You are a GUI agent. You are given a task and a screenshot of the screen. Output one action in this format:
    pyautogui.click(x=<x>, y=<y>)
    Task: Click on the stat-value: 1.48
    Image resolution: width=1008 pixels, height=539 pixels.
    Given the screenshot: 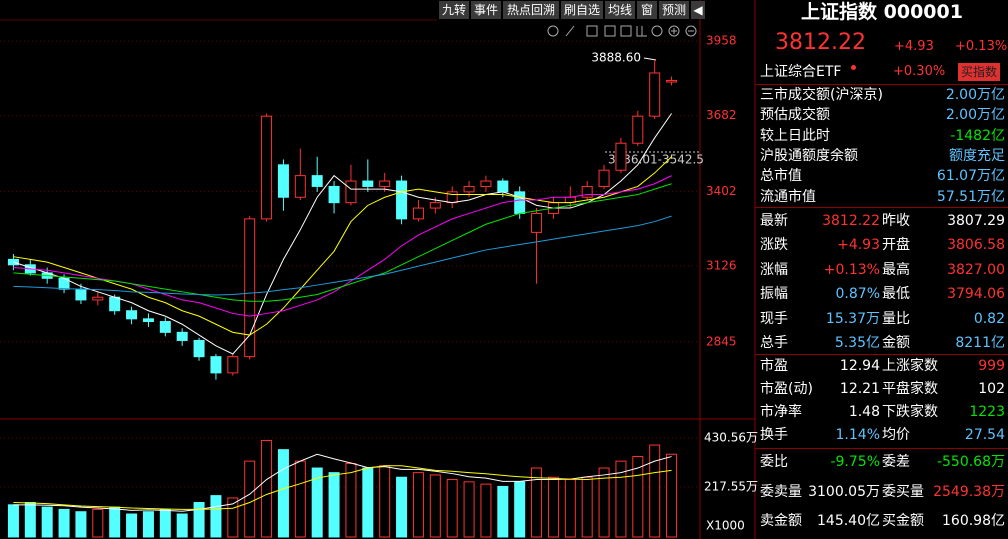 What is the action you would take?
    pyautogui.click(x=864, y=412)
    